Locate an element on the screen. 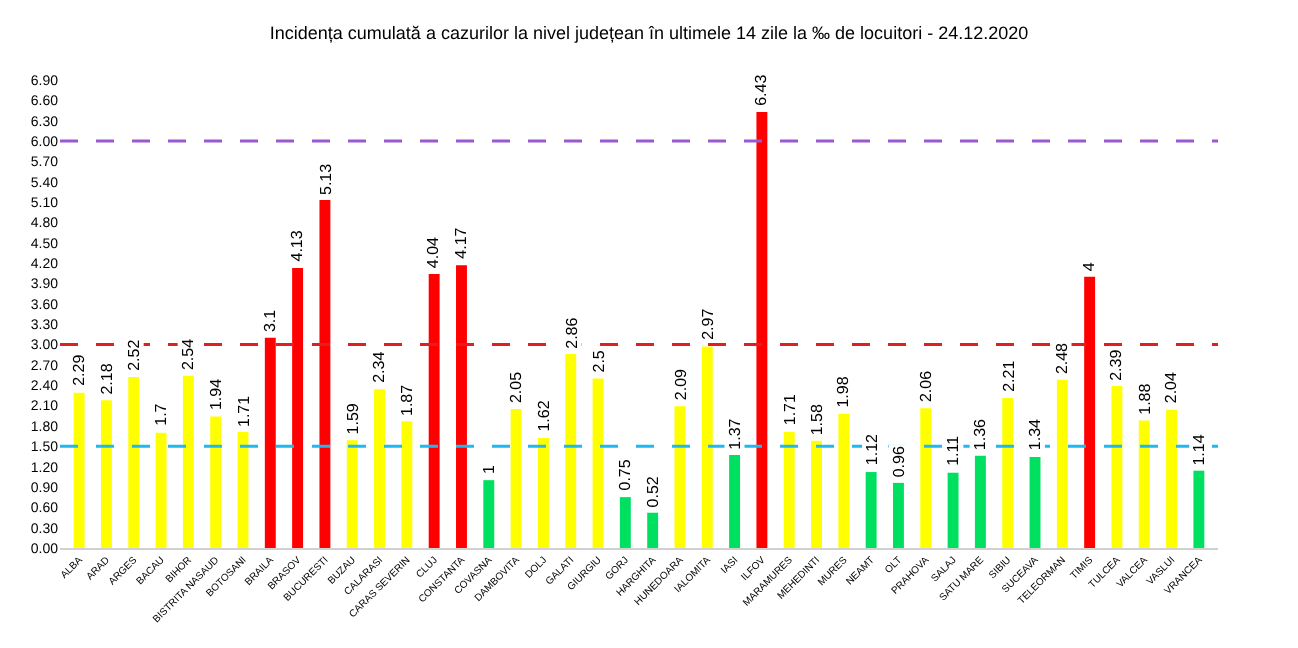 The image size is (1298, 648). data-label: 4.13 is located at coordinates (296, 245).